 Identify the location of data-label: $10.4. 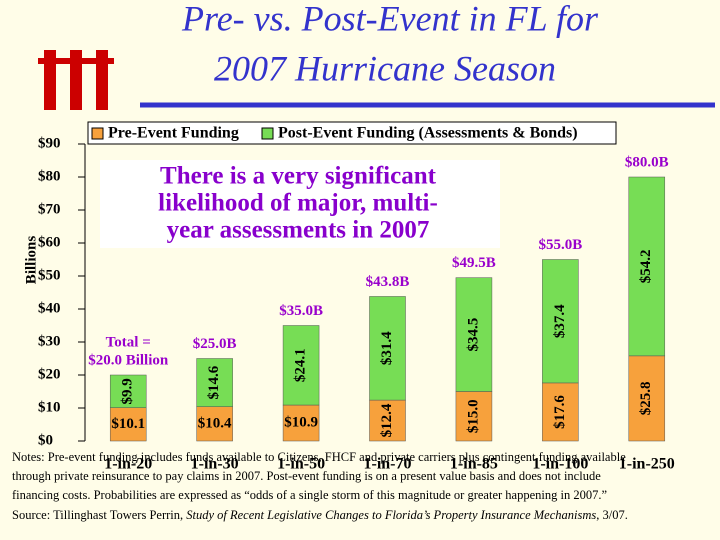
(215, 423).